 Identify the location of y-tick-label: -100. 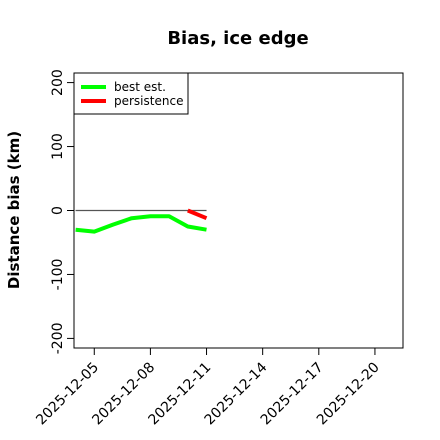
(58, 275).